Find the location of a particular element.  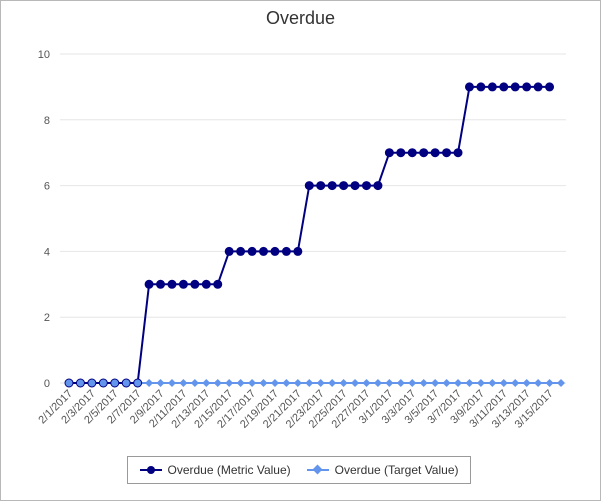

legend-metric-label: Overdue (Metric Value) is located at coordinates (229, 470).